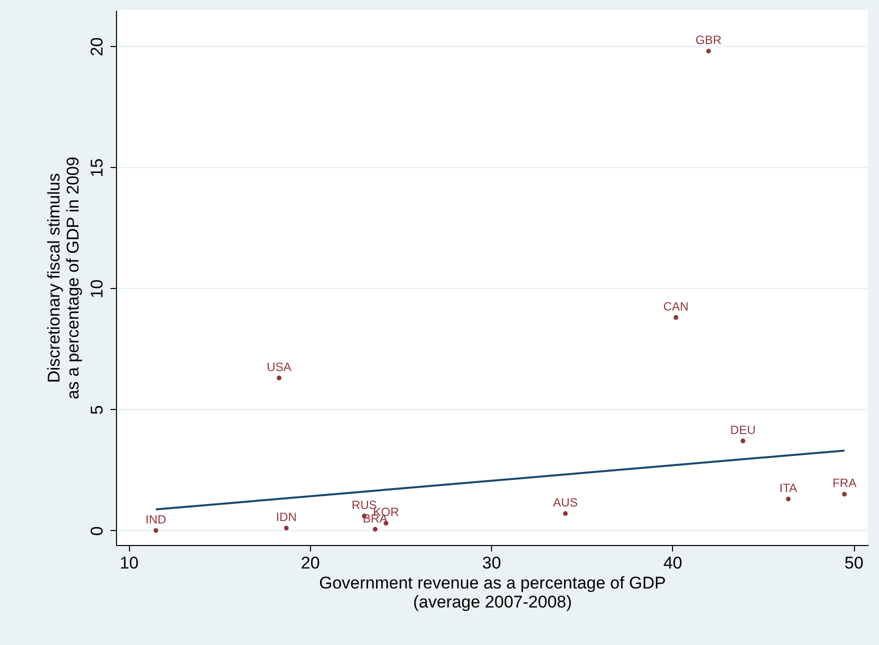 The height and width of the screenshot is (645, 879). I want to click on y-tick-label: 10, so click(97, 288).